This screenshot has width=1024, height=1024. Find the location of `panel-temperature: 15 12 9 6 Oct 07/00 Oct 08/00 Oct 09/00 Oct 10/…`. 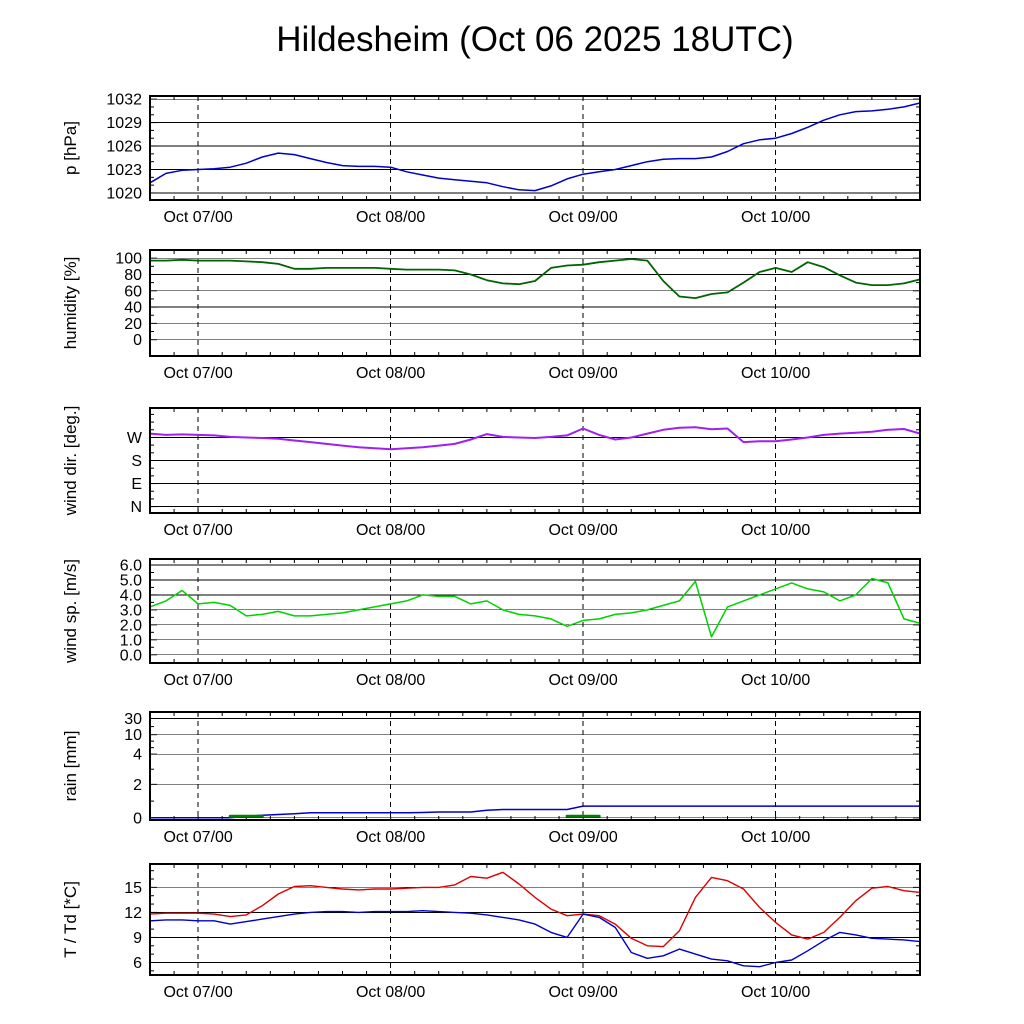

panel-temperature: 15 12 9 6 Oct 07/00 Oct 08/00 Oct 09/00 Oct 10/… is located at coordinates (491, 932).